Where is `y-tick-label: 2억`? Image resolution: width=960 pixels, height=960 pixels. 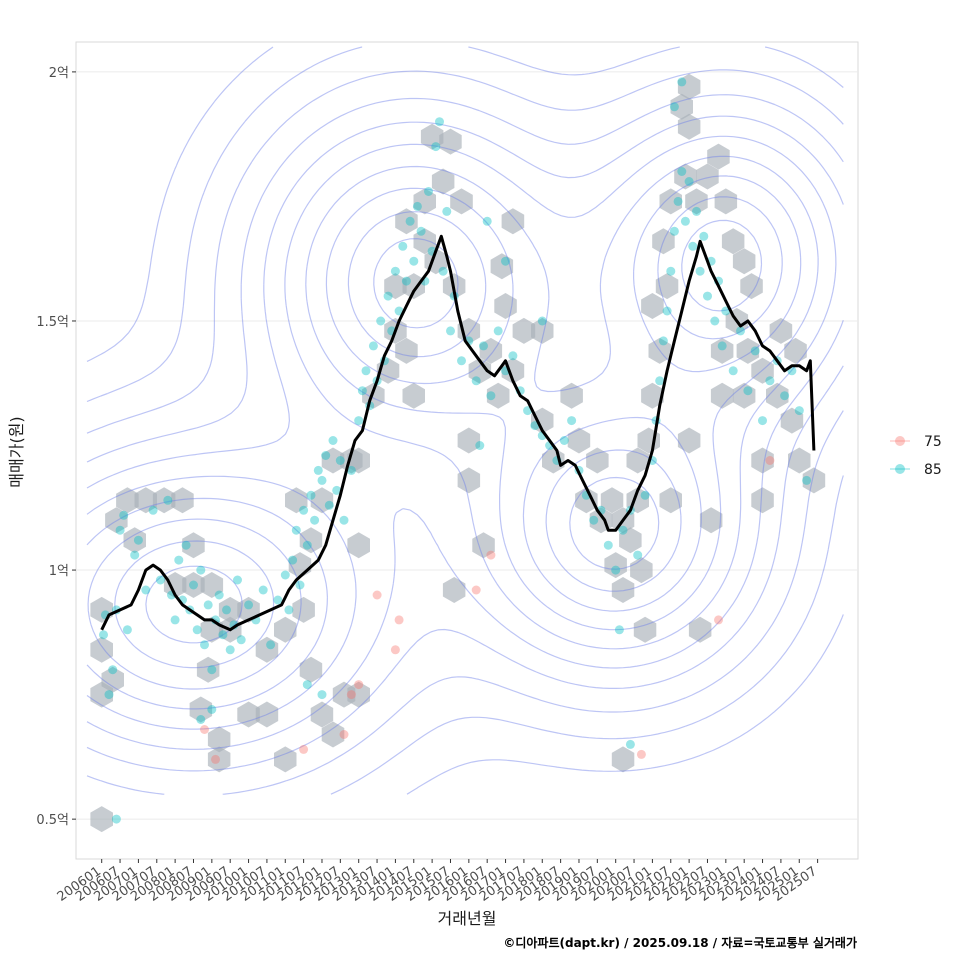
y-tick-label: 2억 is located at coordinates (59, 73).